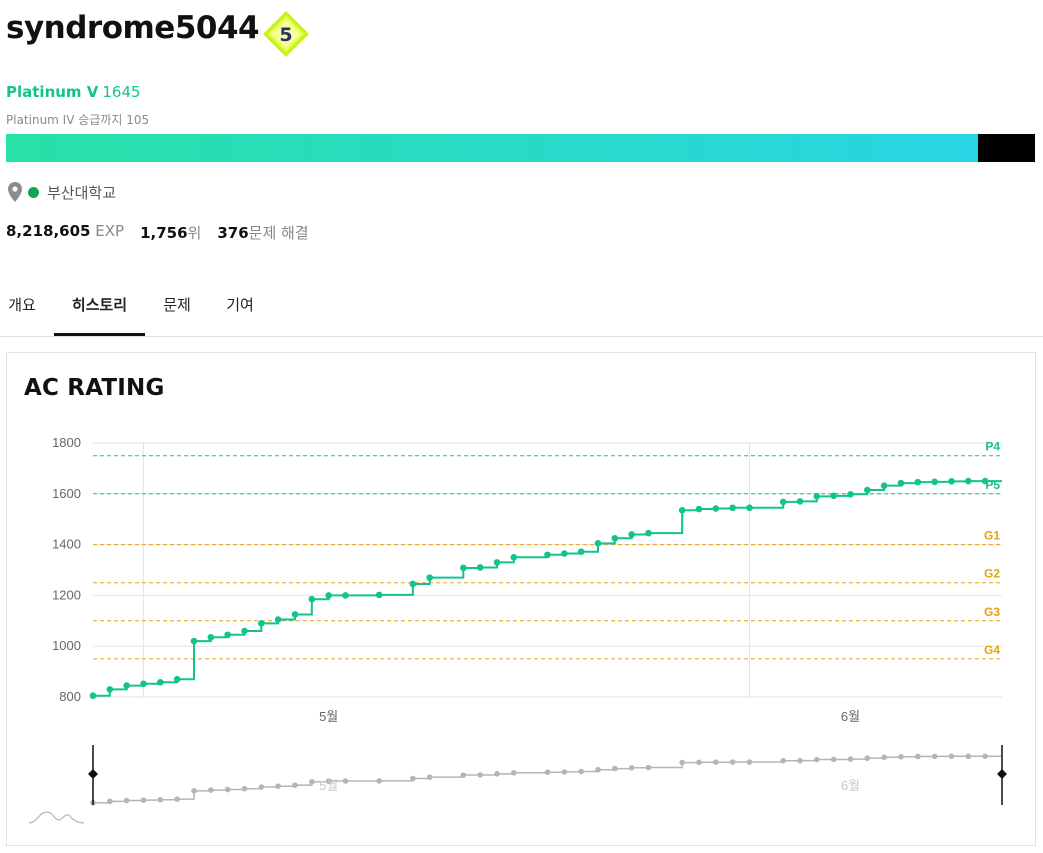 This screenshot has height=853, width=1043. Describe the element at coordinates (70, 696) in the screenshot. I see `y-tick-label: 800` at that location.